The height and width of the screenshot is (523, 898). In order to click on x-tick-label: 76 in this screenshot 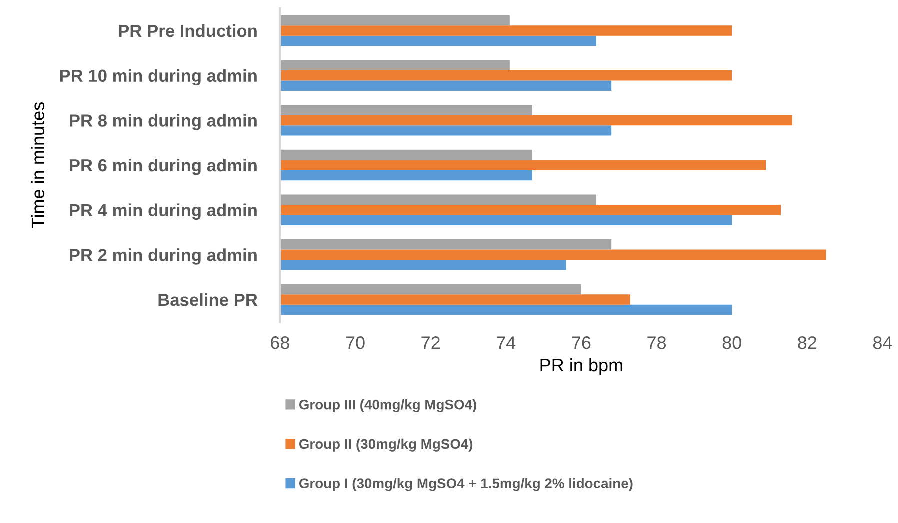, I will do `click(581, 343)`.